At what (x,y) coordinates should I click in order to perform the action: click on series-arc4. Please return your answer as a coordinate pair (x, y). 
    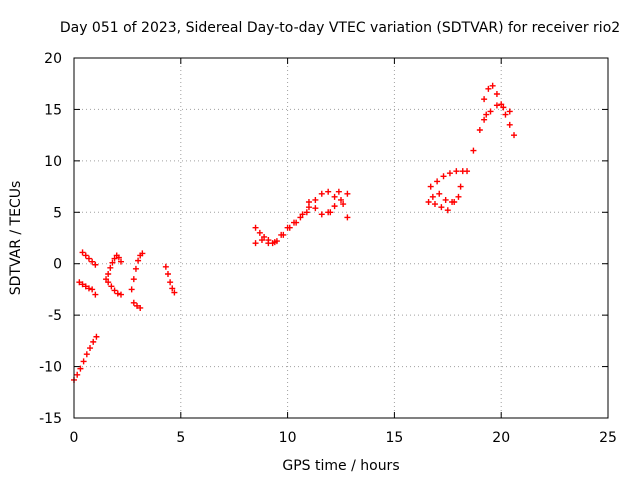
    Looking at the image, I should click on (113, 267).